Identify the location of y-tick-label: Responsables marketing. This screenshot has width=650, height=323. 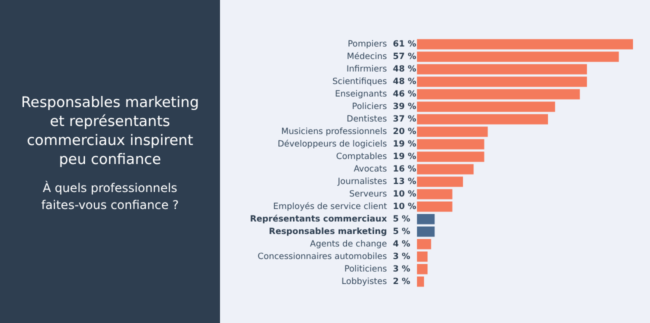
(327, 231).